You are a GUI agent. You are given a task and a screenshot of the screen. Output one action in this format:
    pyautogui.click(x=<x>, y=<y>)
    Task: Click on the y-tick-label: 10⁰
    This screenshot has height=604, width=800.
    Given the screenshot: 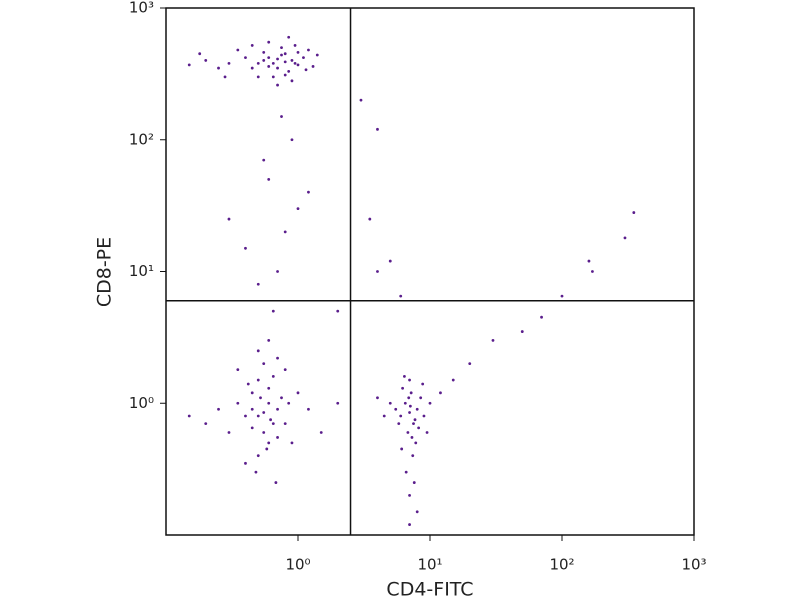 What is the action you would take?
    pyautogui.click(x=141, y=403)
    